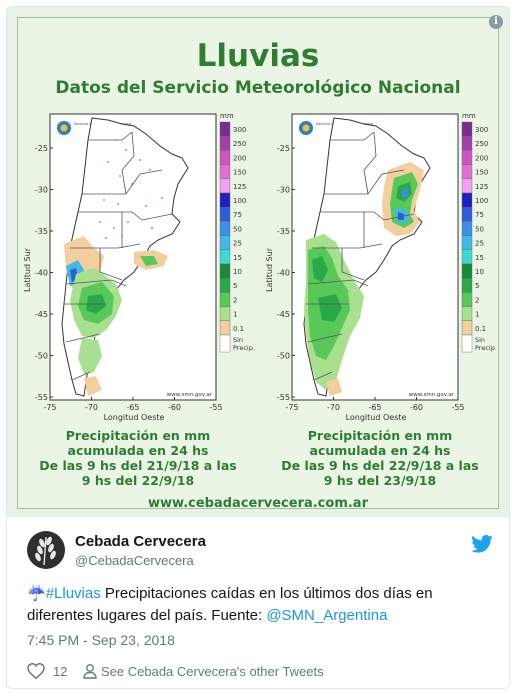 Image resolution: width=516 pixels, height=695 pixels. Describe the element at coordinates (138, 435) in the screenshot. I see `caption-line: Precipitación en mm` at that location.